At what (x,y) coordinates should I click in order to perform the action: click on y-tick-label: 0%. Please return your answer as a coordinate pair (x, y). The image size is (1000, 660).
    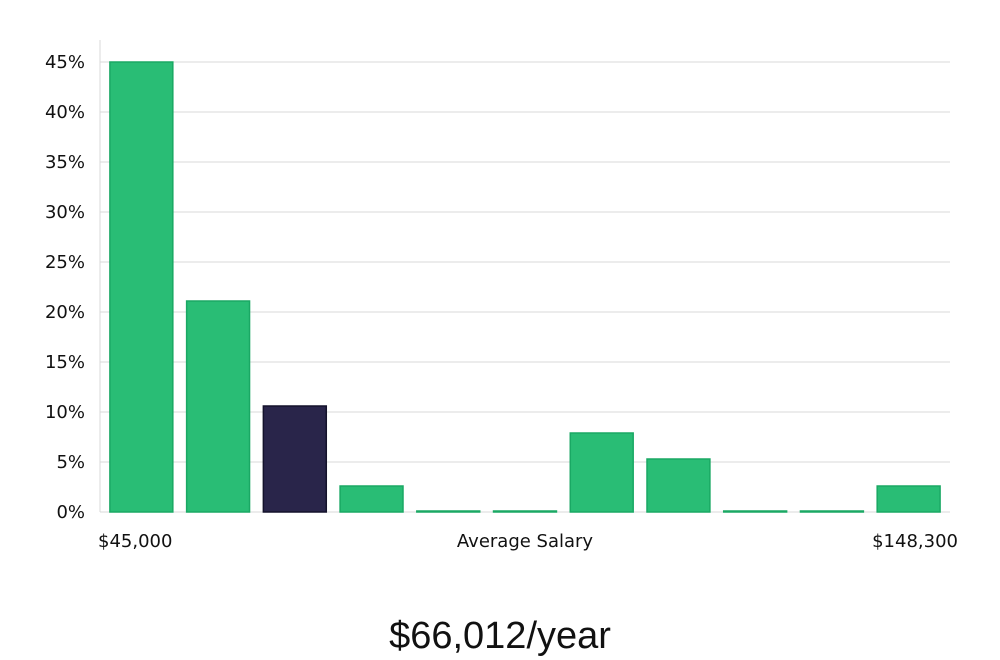
    Looking at the image, I should click on (70, 512).